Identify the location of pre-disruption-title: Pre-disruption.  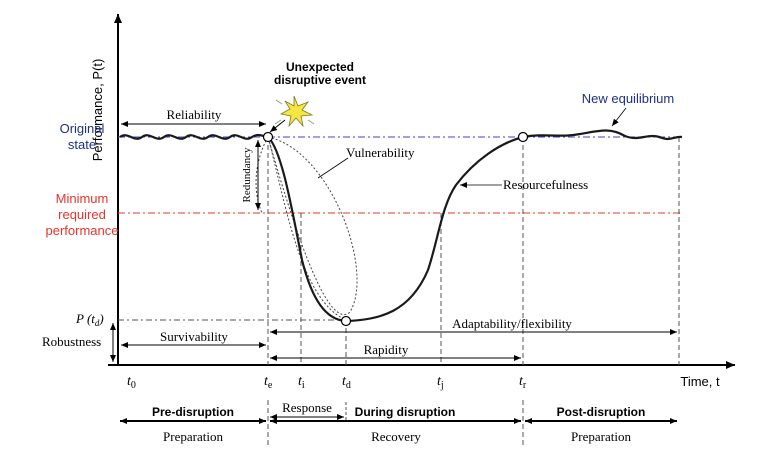
(193, 412).